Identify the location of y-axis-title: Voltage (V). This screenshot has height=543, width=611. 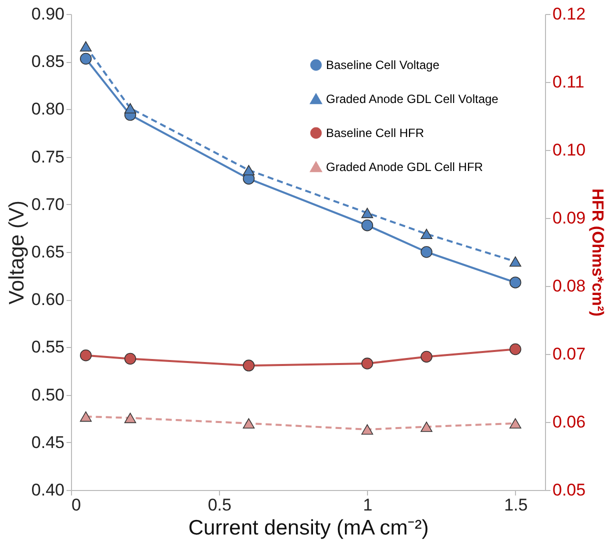
(16, 252).